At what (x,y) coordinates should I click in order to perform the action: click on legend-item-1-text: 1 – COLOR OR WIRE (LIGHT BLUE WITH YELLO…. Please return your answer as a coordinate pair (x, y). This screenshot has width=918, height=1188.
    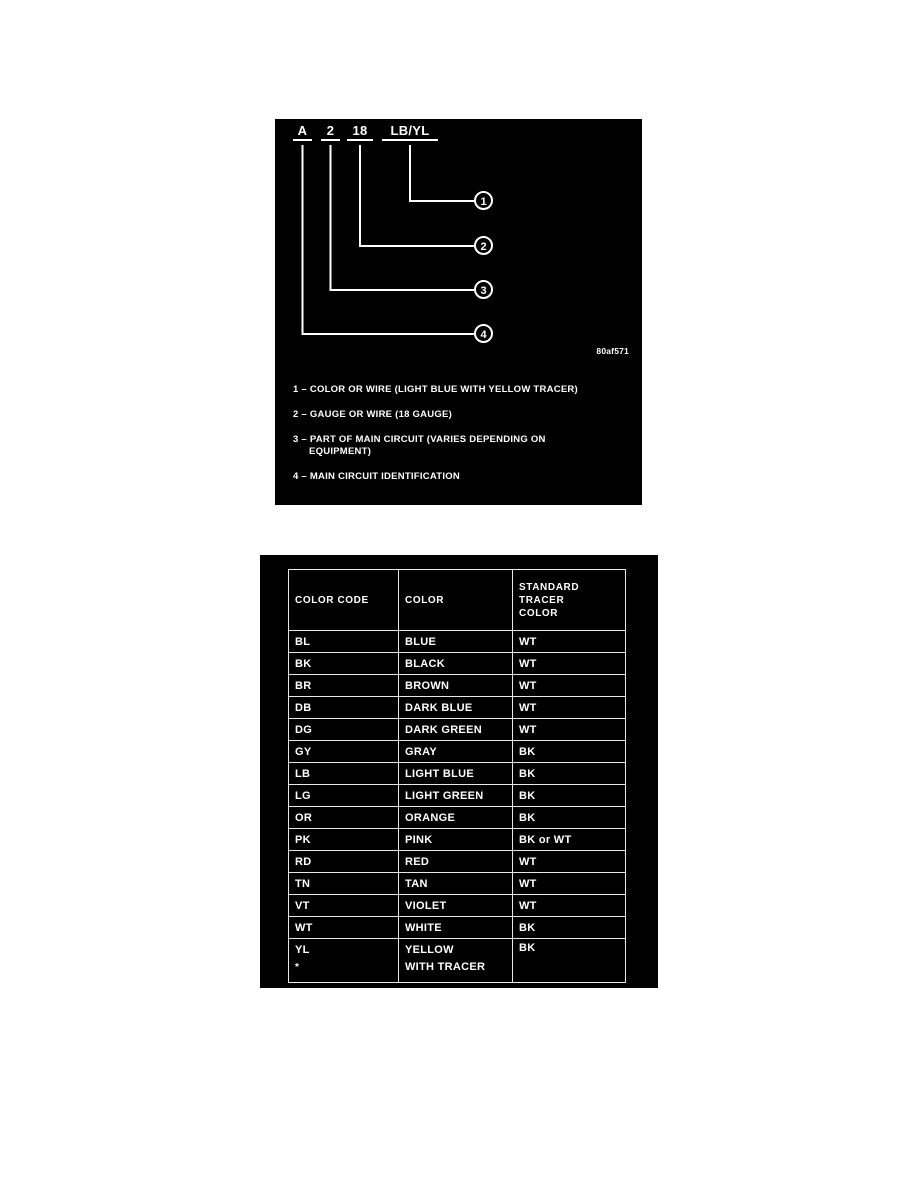
    Looking at the image, I should click on (435, 389).